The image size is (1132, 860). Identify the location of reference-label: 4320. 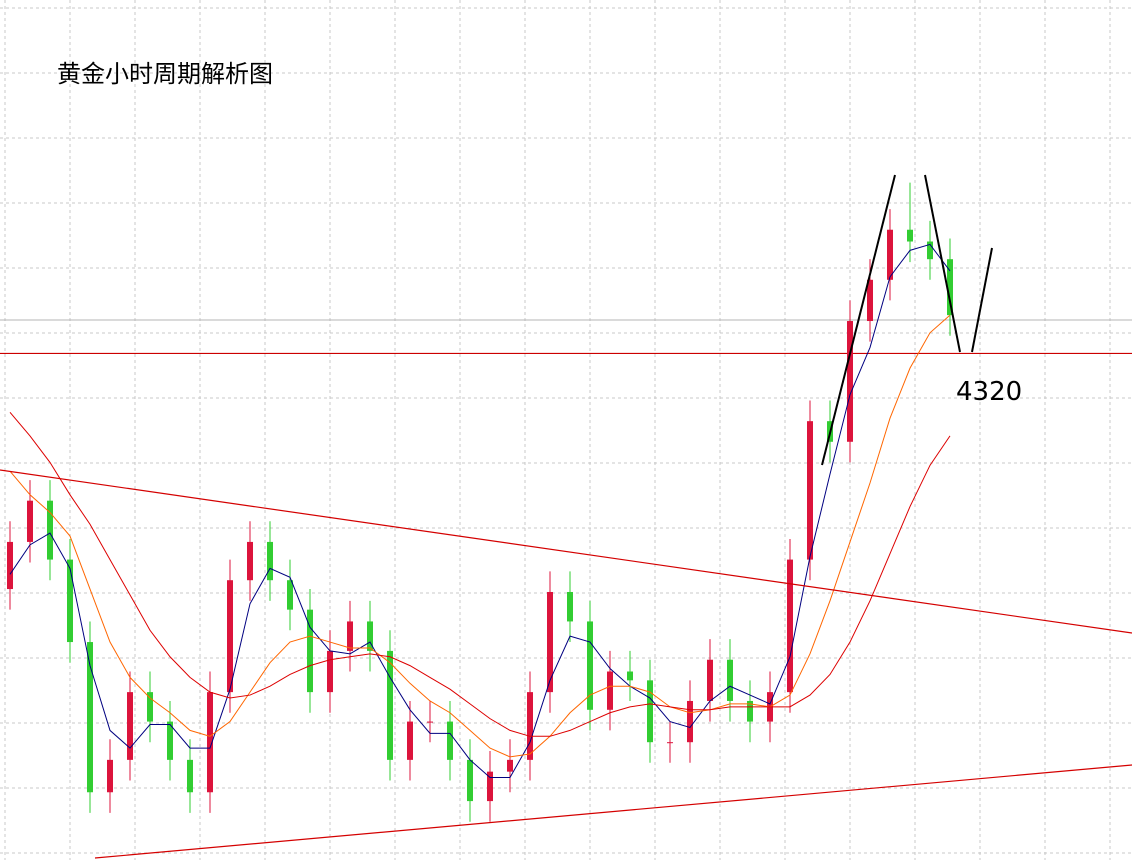
(989, 392).